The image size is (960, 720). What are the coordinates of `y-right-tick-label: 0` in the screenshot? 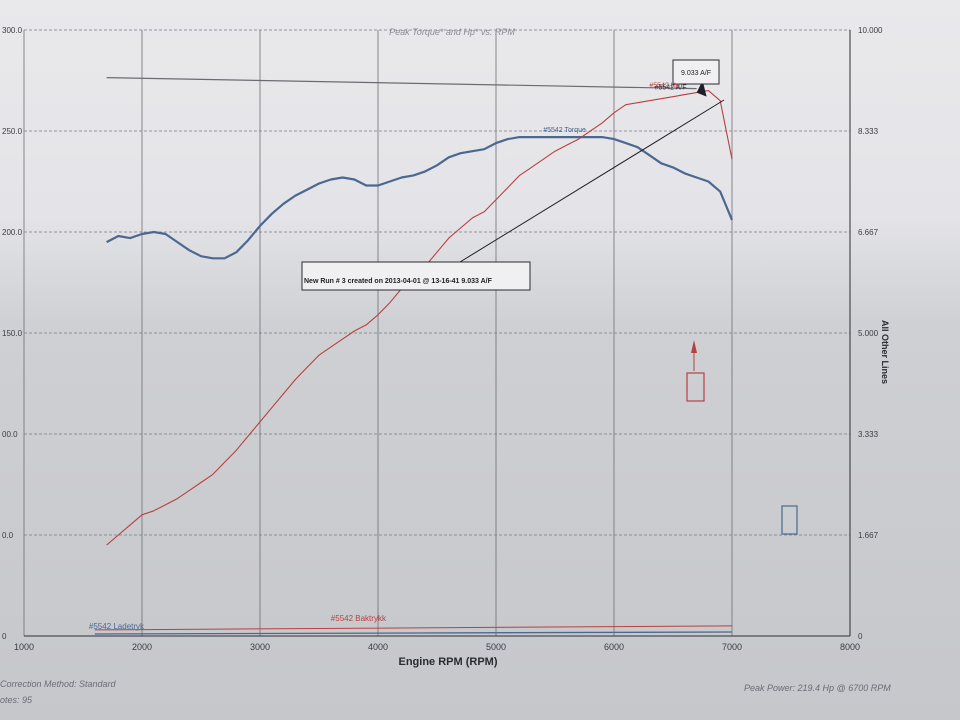 It's located at (860, 636).